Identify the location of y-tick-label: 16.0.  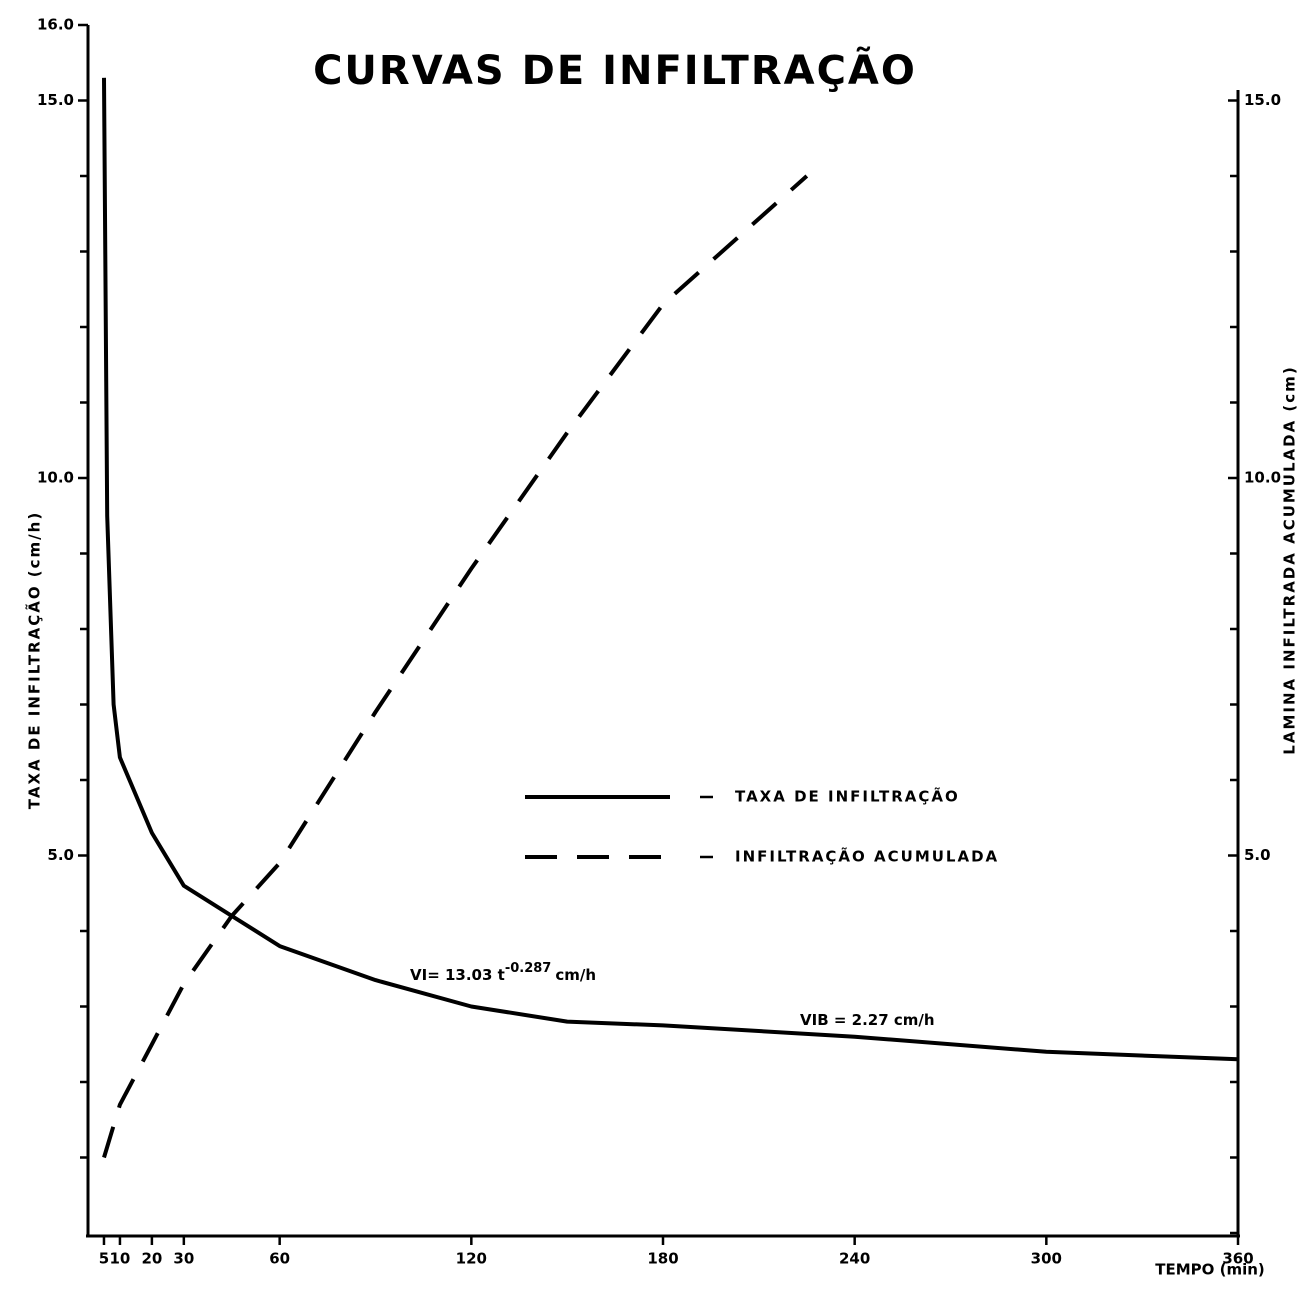
(55, 25).